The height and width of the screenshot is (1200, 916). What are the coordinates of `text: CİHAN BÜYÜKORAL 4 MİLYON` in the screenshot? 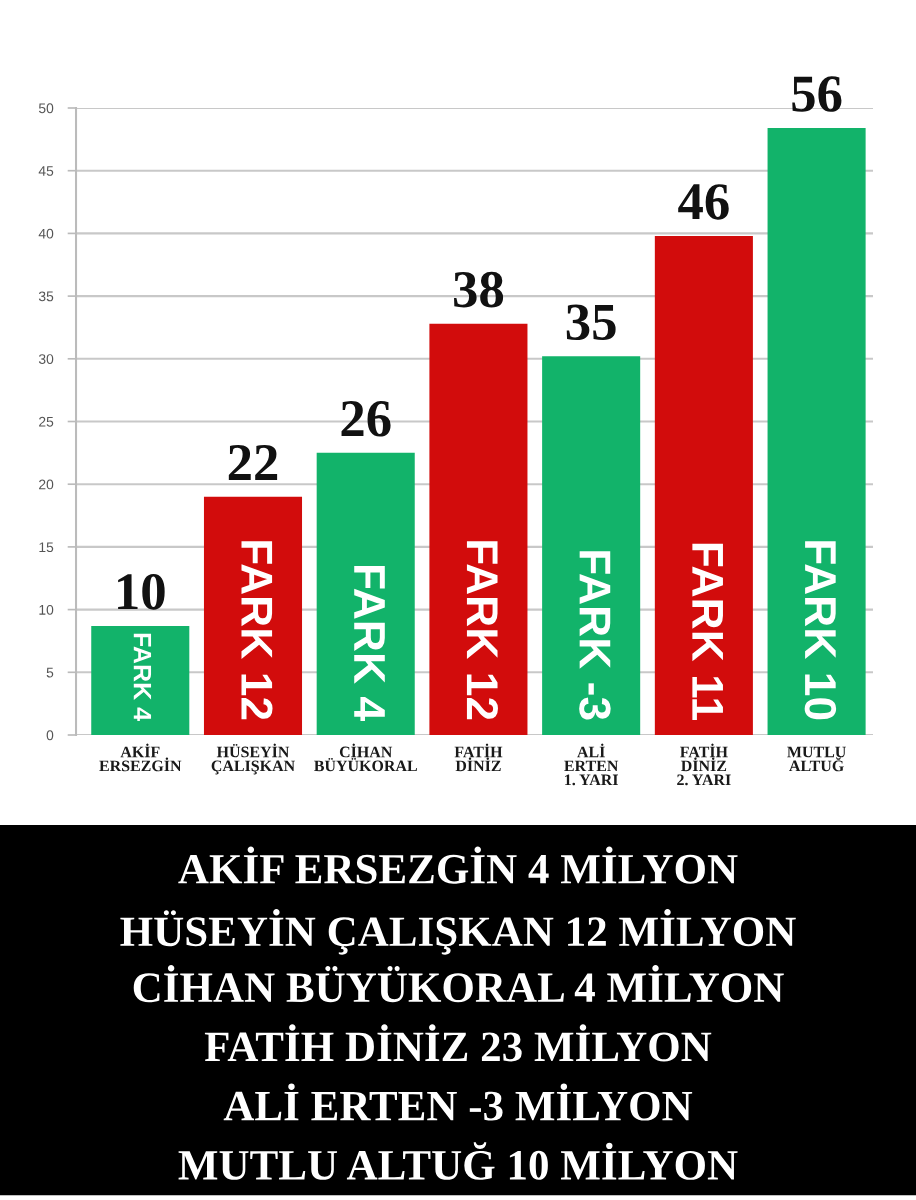 It's located at (458, 984).